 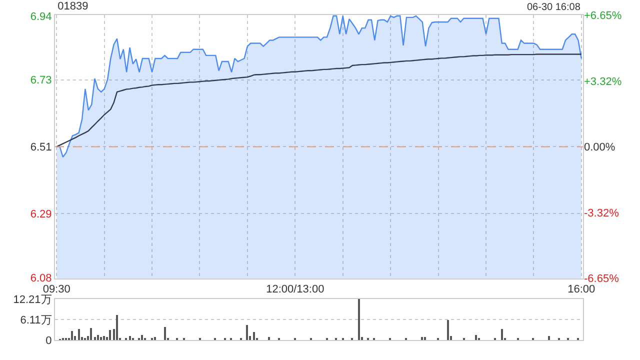 What do you see at coordinates (41, 80) in the screenshot?
I see `y-tick-label: 6.73` at bounding box center [41, 80].